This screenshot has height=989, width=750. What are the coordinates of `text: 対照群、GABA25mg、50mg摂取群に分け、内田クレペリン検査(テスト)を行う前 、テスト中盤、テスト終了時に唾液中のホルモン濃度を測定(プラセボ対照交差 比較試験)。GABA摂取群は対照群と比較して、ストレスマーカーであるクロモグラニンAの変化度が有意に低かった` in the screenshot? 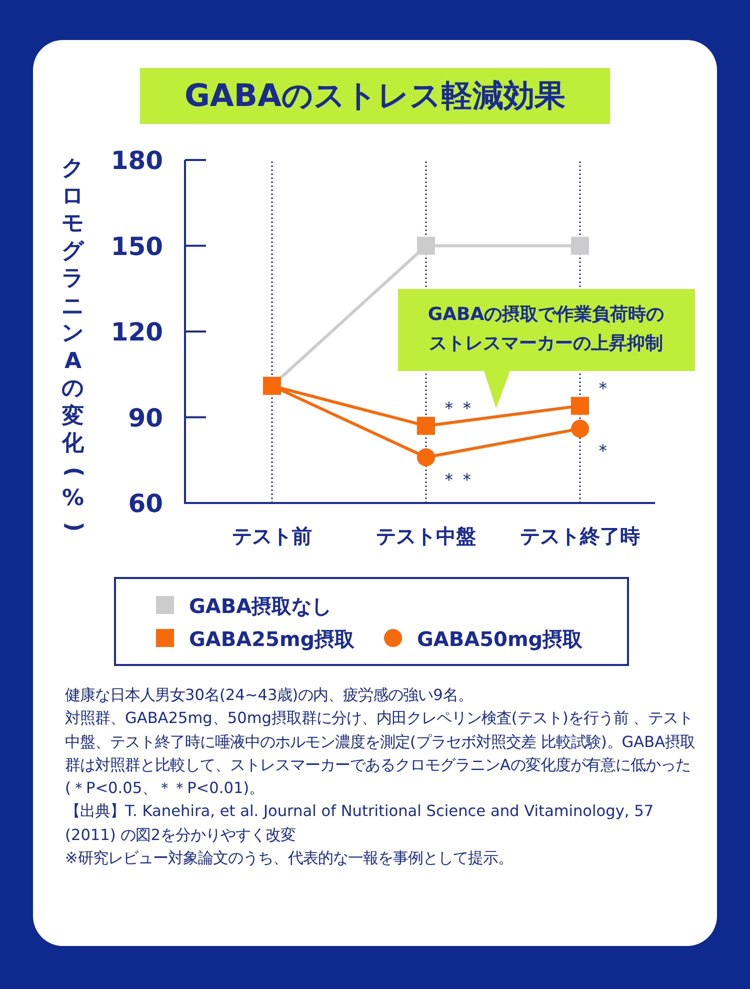 It's located at (380, 742).